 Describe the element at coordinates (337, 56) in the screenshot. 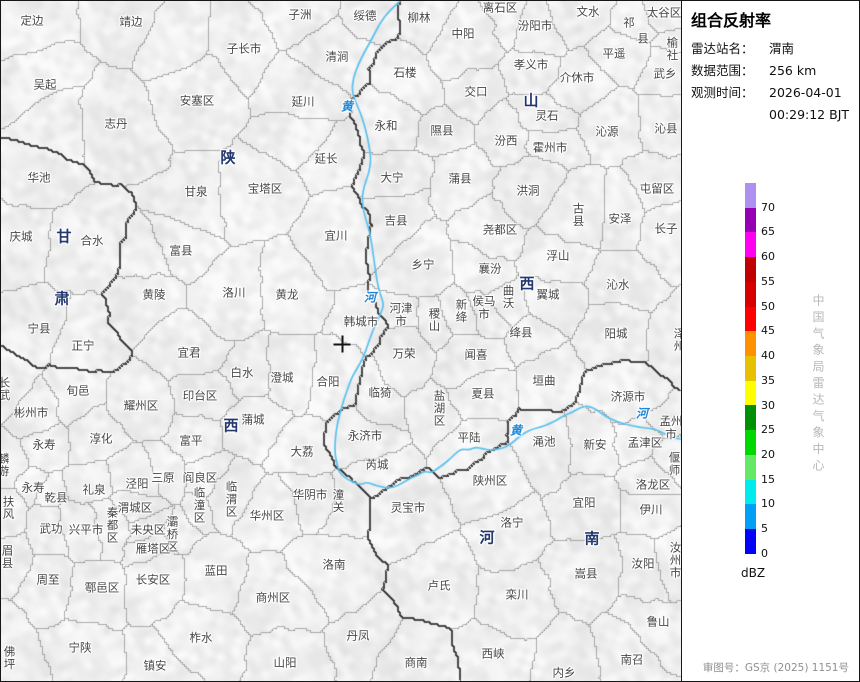

I see `county-label: 清涧` at that location.